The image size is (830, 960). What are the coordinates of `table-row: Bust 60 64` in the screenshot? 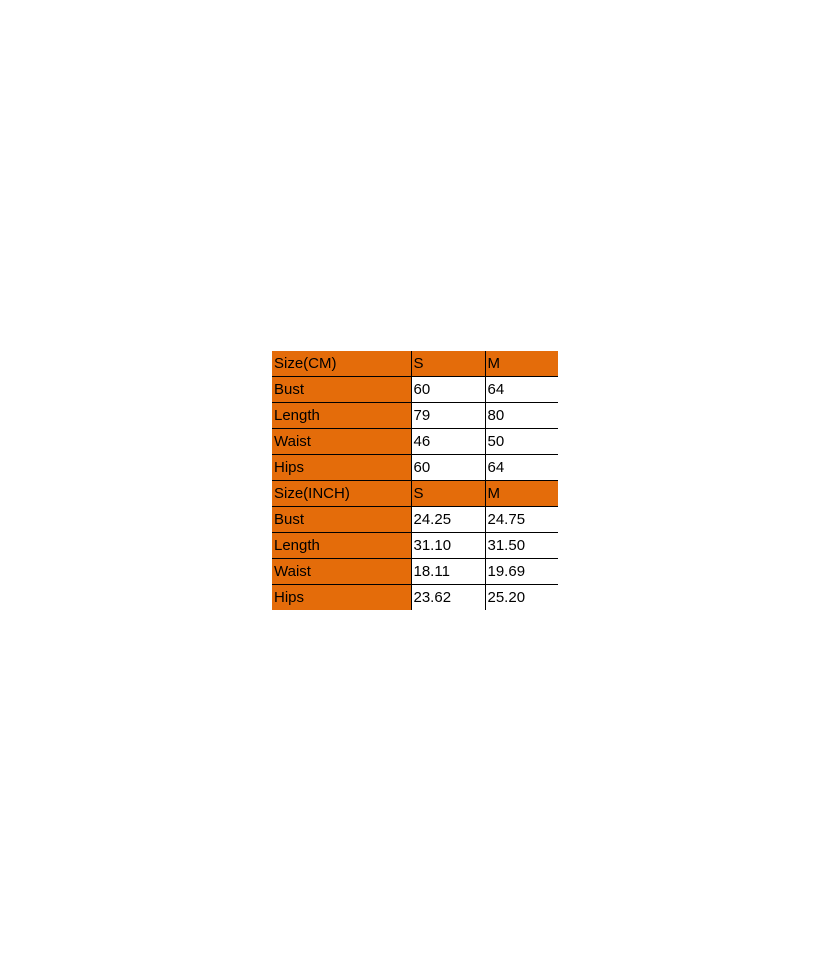 It's located at (415, 389).